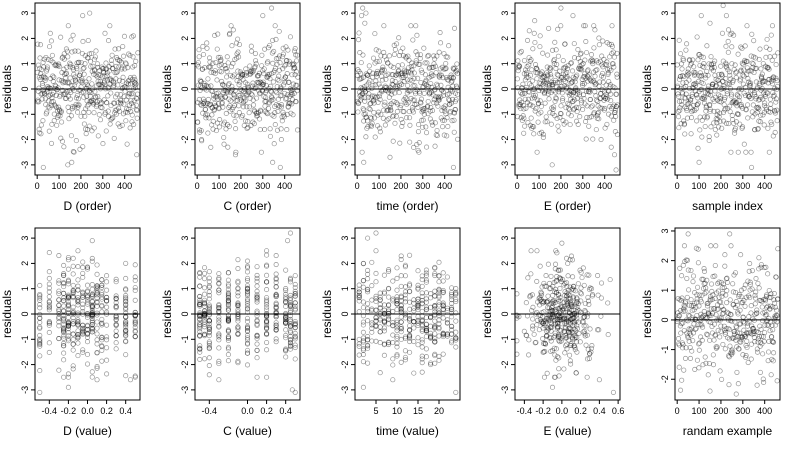 The height and width of the screenshot is (450, 800). What do you see at coordinates (505, 38) in the screenshot?
I see `y-tick-label: 2` at bounding box center [505, 38].